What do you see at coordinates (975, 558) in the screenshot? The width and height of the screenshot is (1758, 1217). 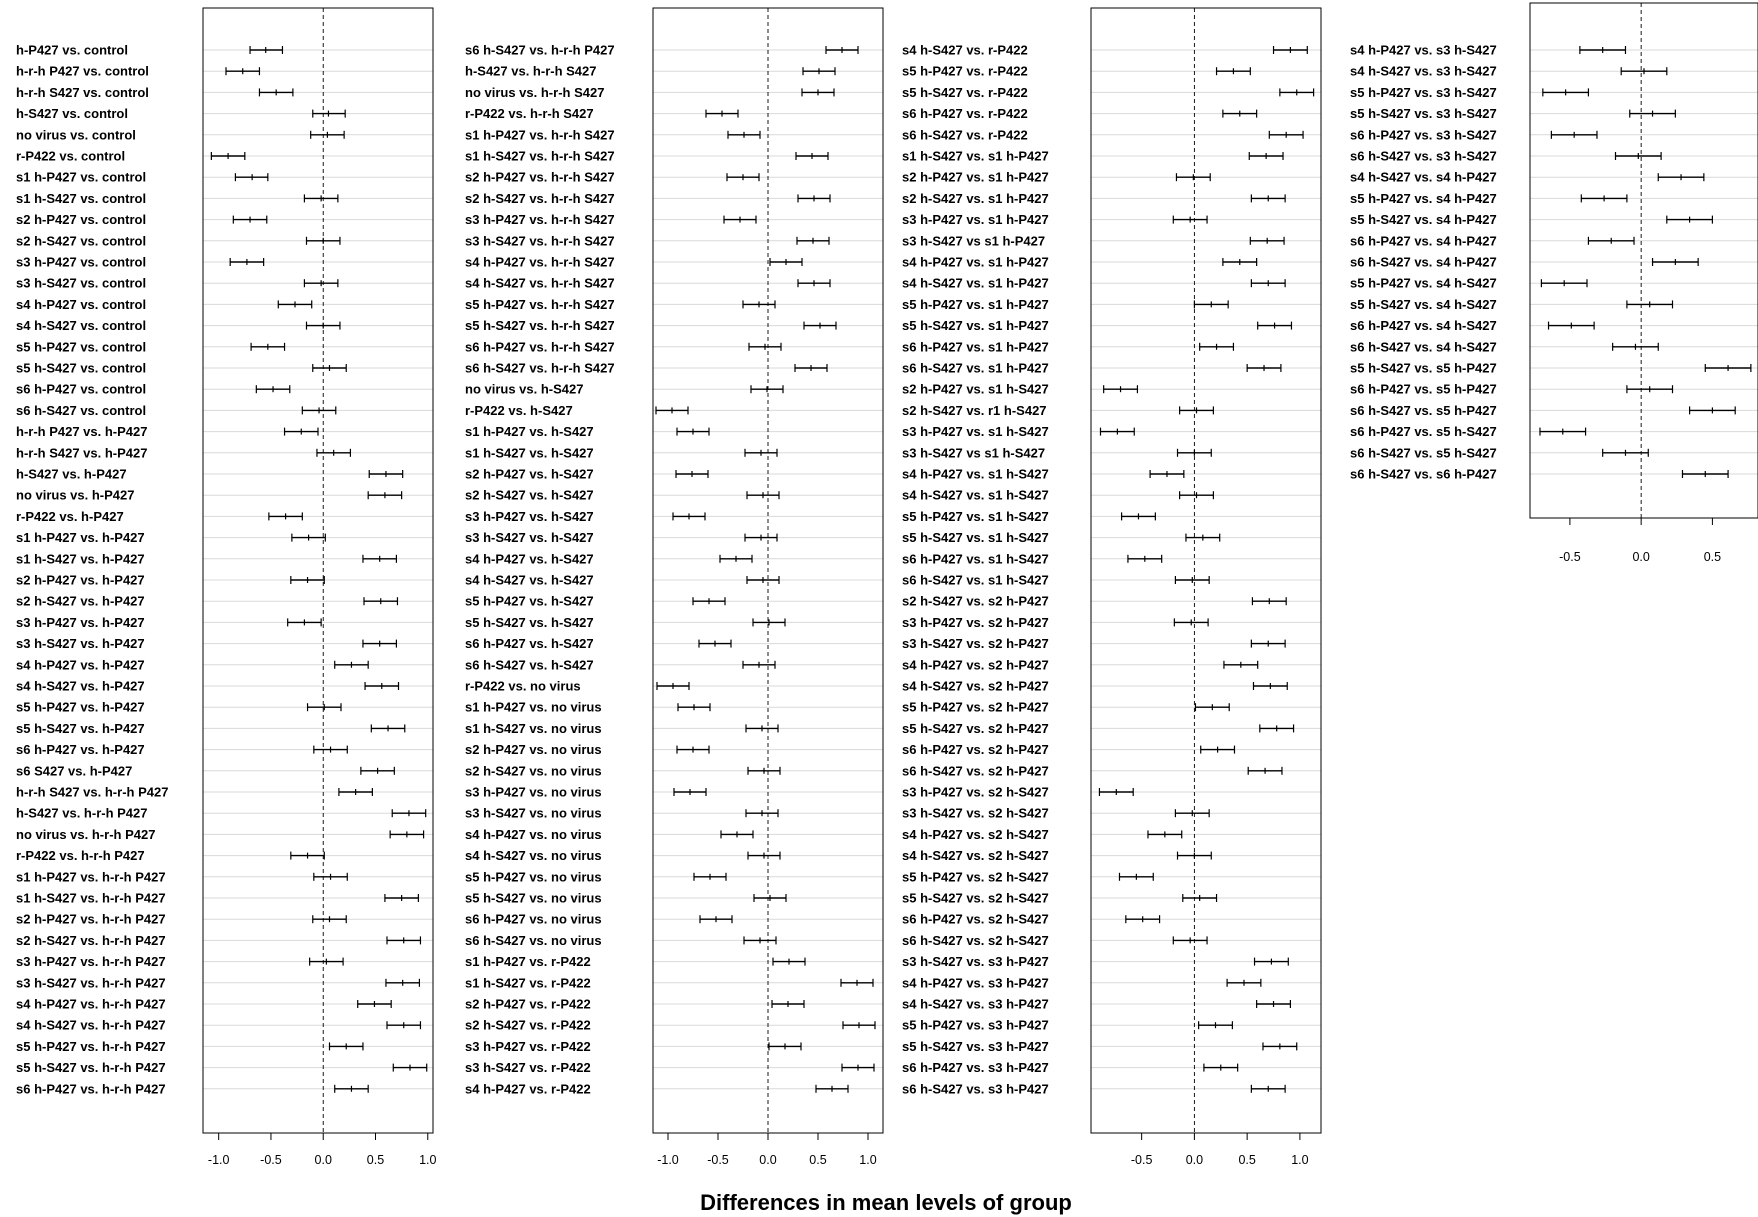 I see `comparison-label: s6 h-P427 vs. s1 h-S427` at bounding box center [975, 558].